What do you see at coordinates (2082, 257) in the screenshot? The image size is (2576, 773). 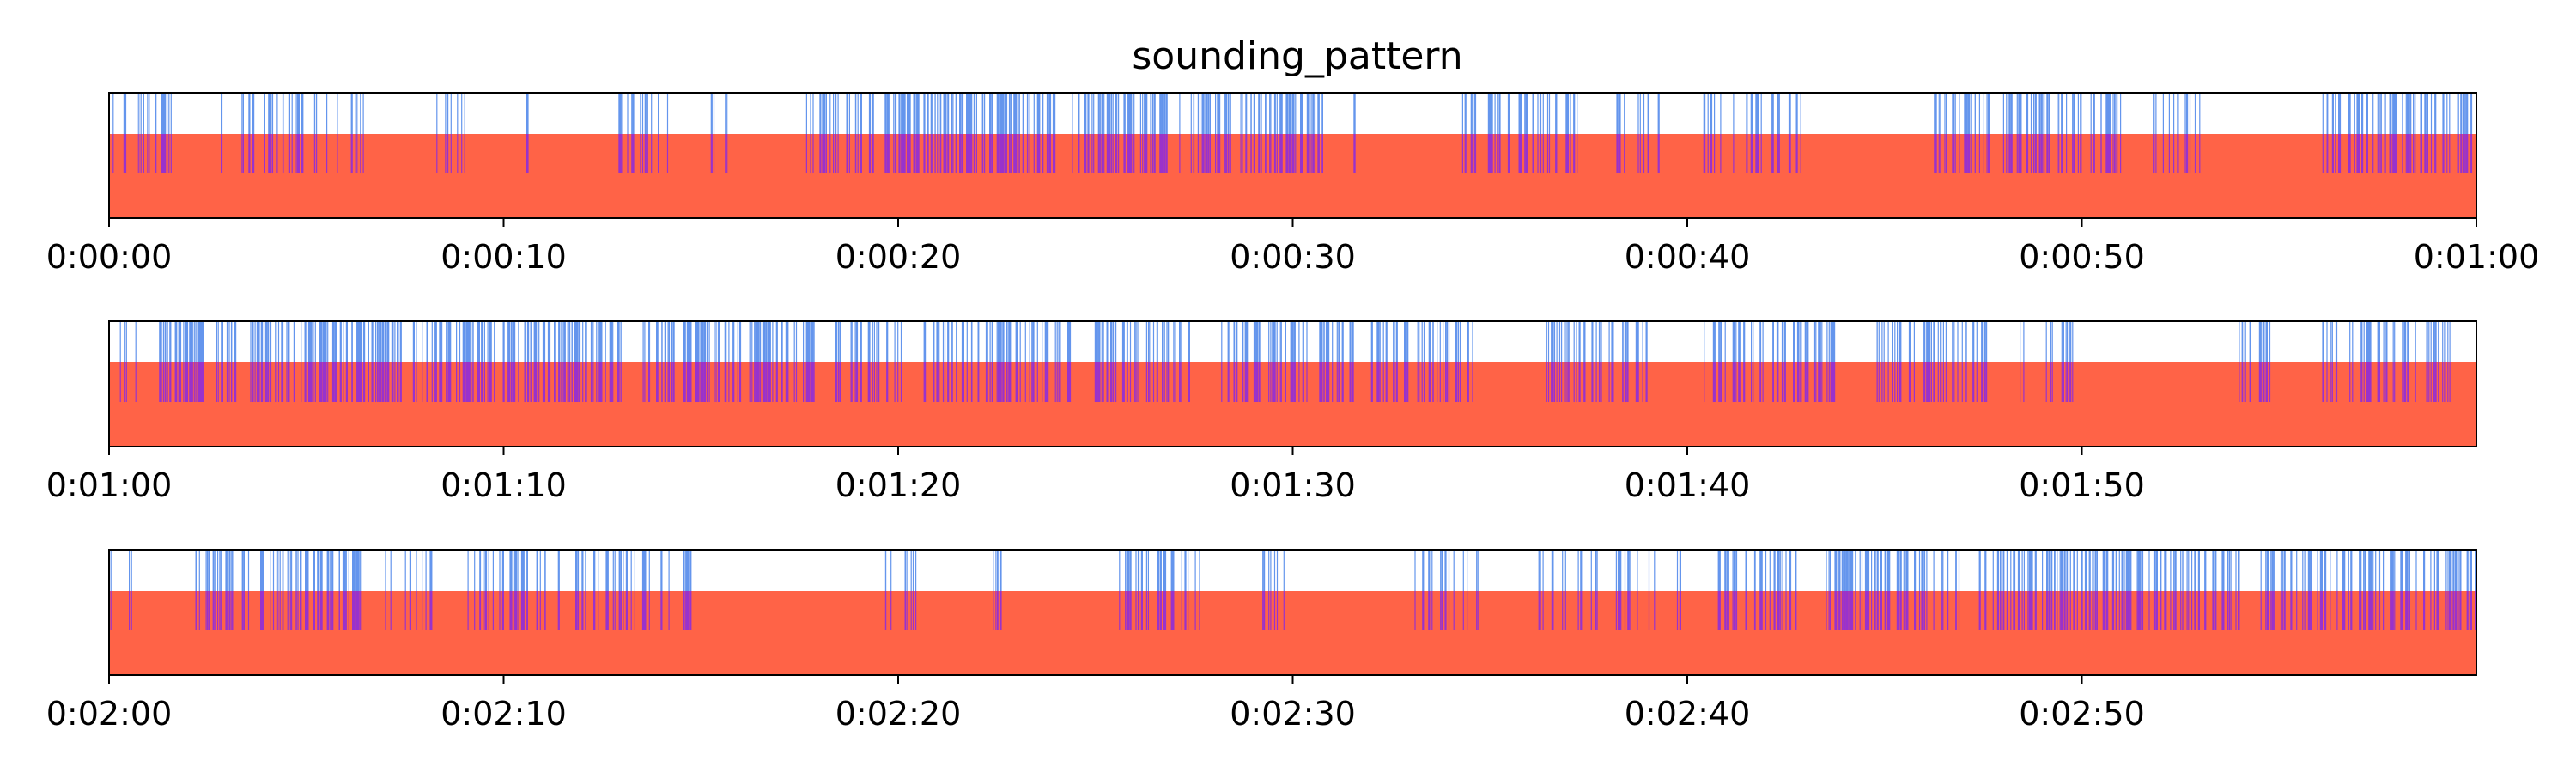 I see `x-tick-label: 0:00:50` at bounding box center [2082, 257].